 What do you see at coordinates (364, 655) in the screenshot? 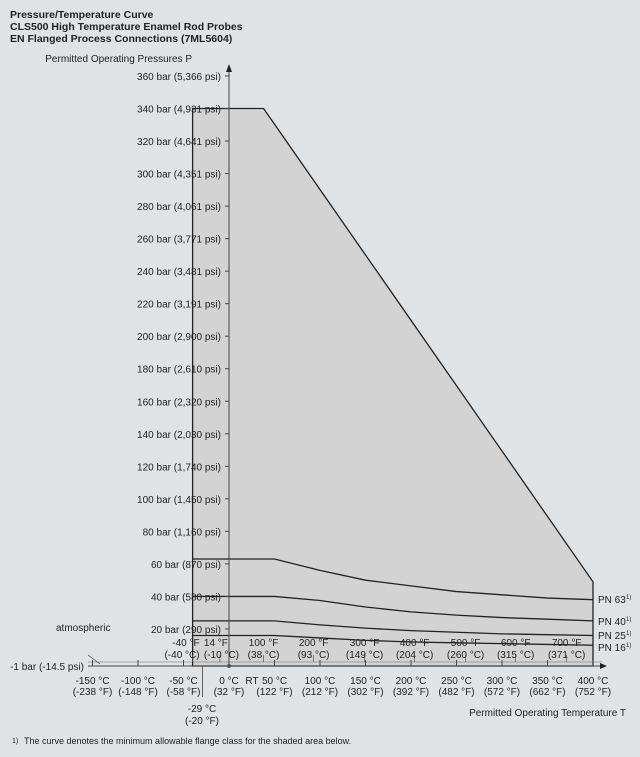
I see `x-tick-top-c: (149 °C)` at bounding box center [364, 655].